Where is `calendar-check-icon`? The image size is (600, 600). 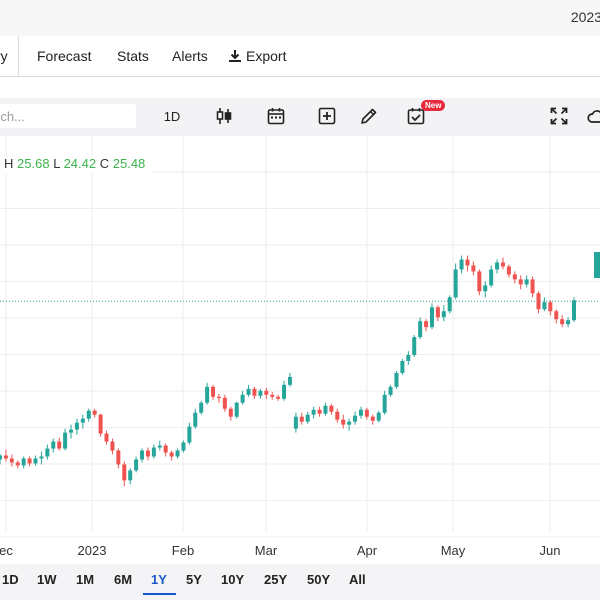 calendar-check-icon is located at coordinates (416, 116).